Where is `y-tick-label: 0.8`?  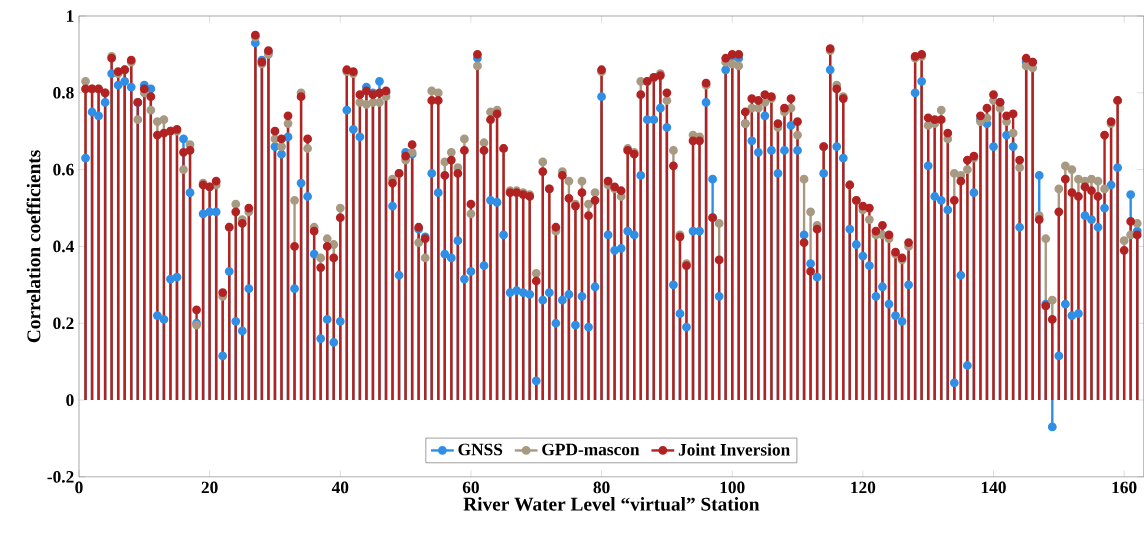 y-tick-label: 0.8 is located at coordinates (63, 92).